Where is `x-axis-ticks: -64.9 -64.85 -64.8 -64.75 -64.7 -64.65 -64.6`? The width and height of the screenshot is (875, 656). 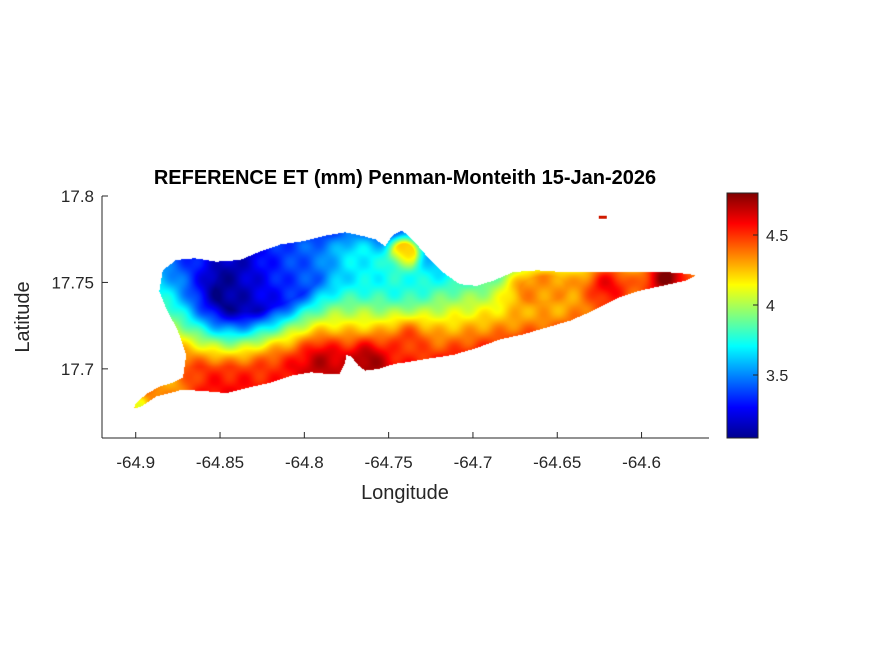
x-axis-ticks: -64.9 -64.85 -64.8 -64.75 -64.7 -64.65 -64.6 is located at coordinates (388, 452).